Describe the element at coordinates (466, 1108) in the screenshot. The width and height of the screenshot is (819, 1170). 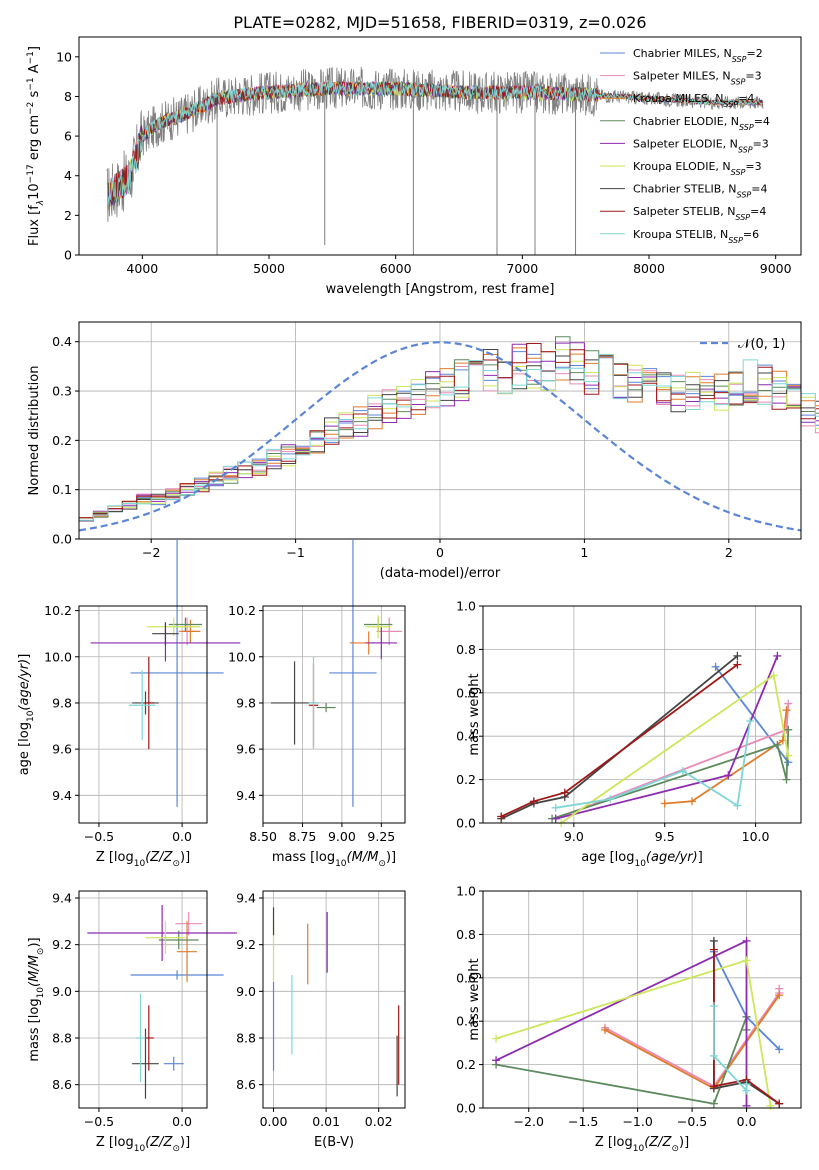
I see `y-tick-label: 0.0` at that location.